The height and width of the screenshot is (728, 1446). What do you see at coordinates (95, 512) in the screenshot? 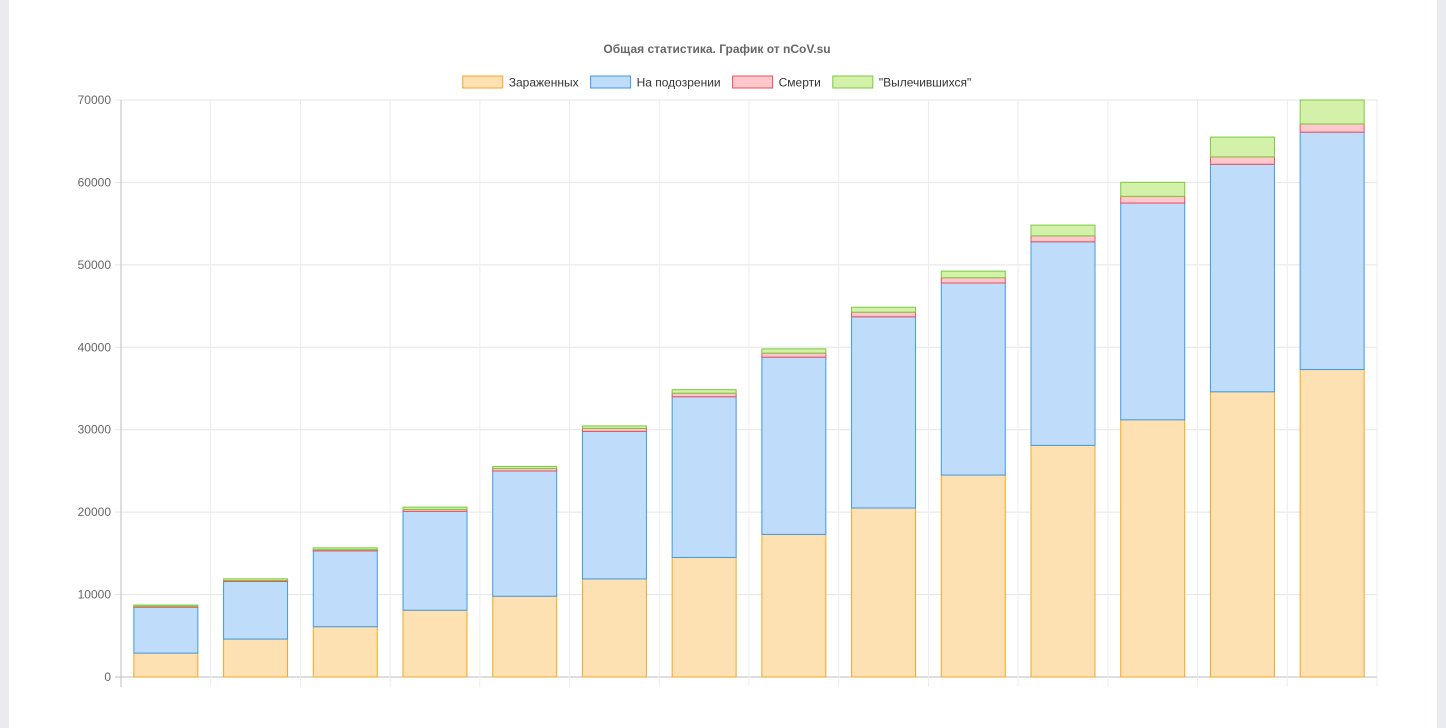
I see `y-tick-label: 20000` at bounding box center [95, 512].